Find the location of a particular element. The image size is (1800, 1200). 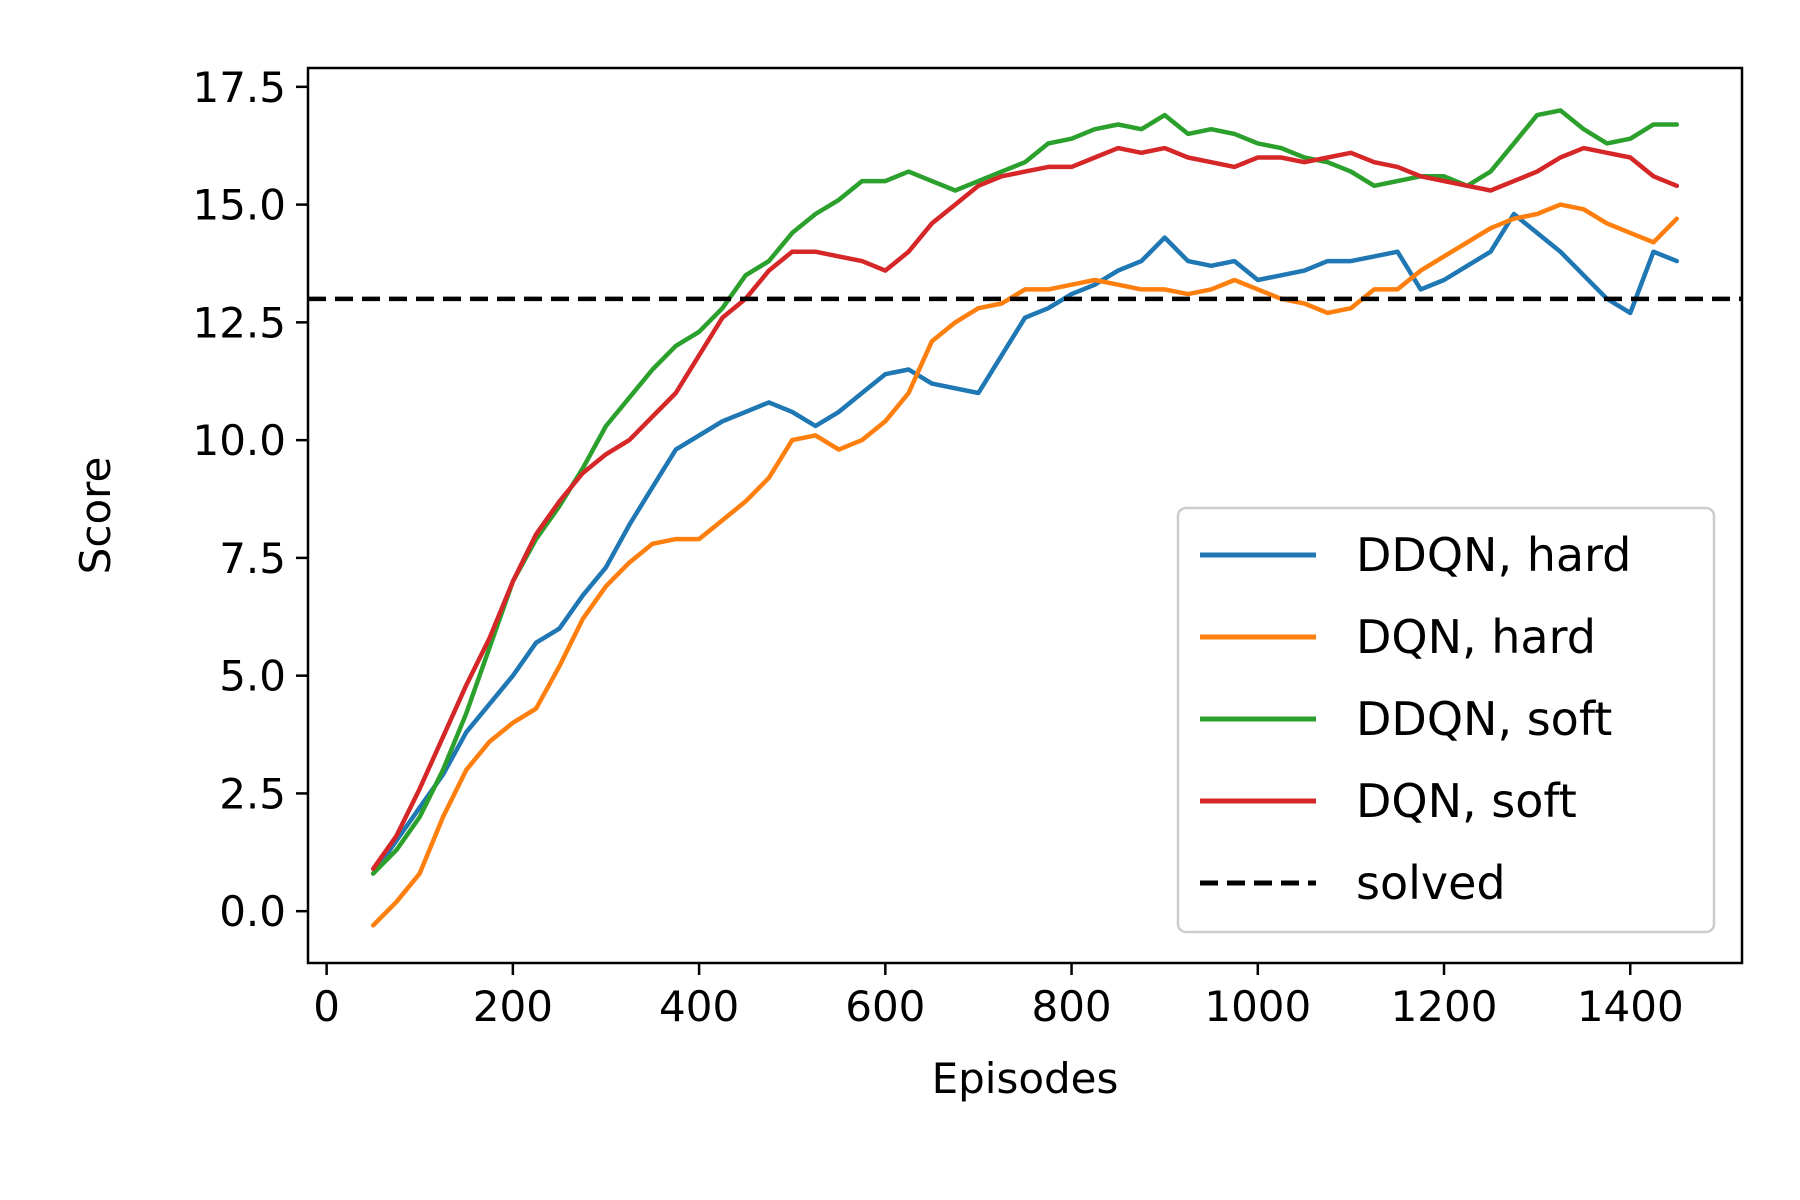

y-tick-label: 12.5 is located at coordinates (239, 322).